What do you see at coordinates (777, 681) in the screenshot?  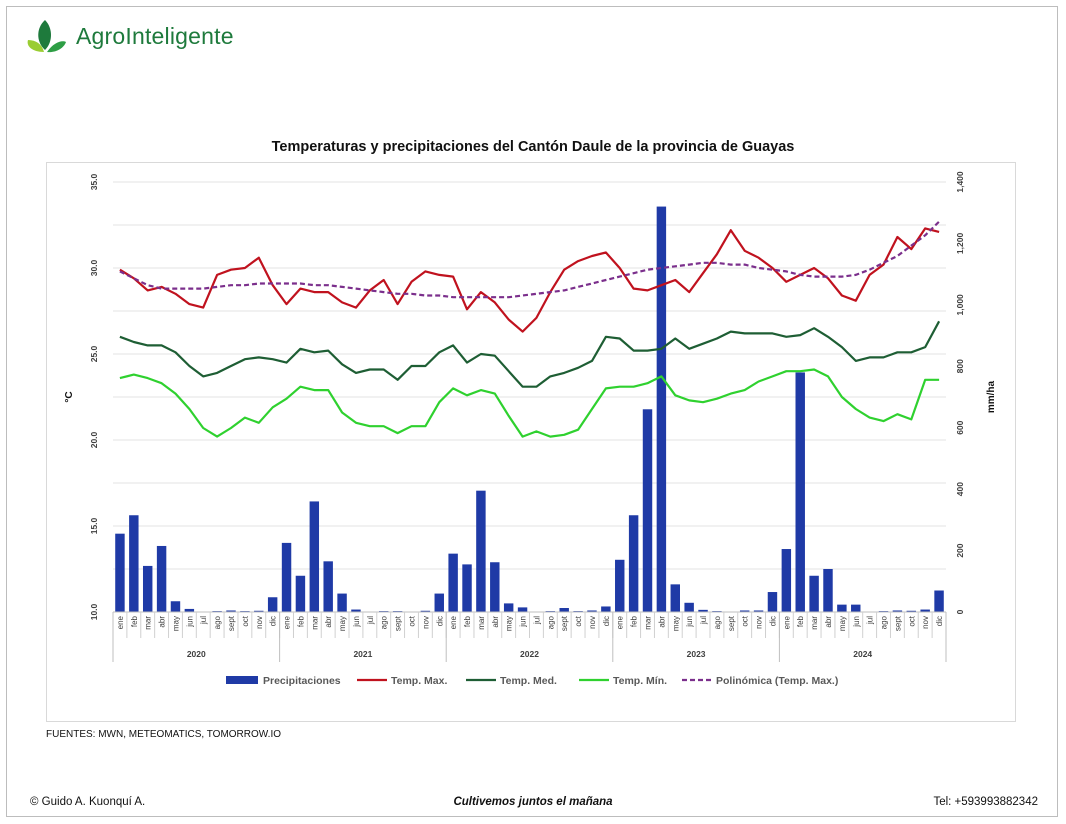 I see `legend-label: Polinómica (Temp. Max.)` at bounding box center [777, 681].